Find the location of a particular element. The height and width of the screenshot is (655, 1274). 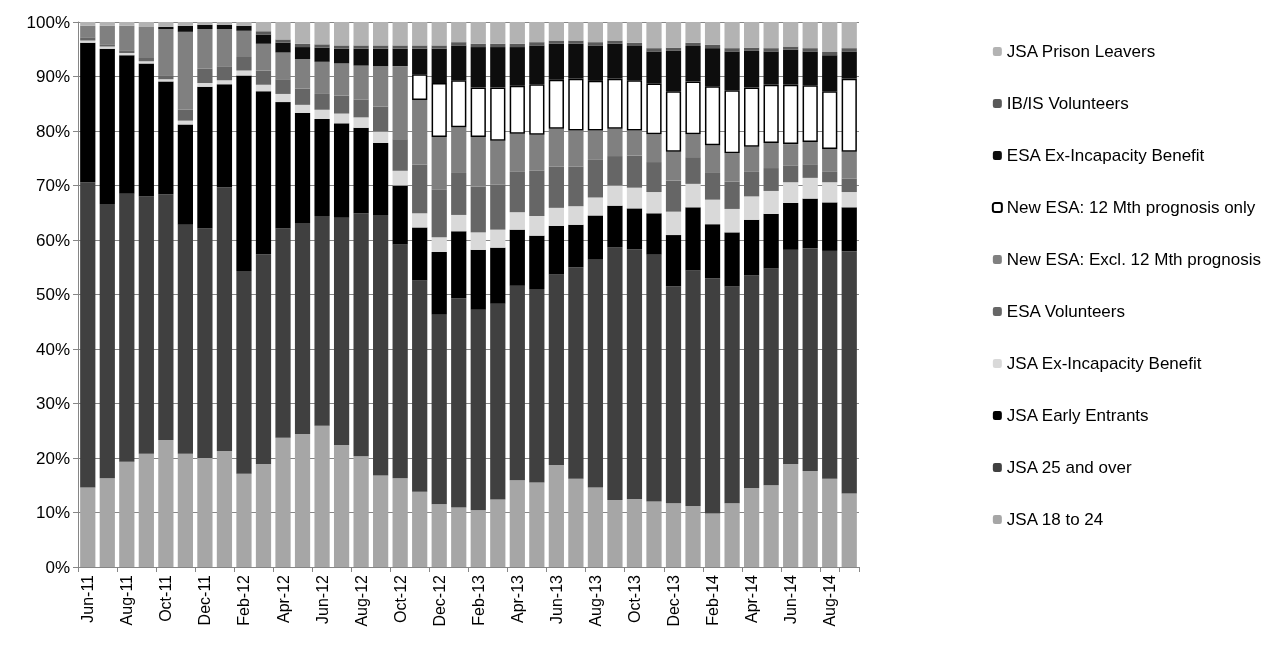

x-tick-label: Feb-13 is located at coordinates (478, 600).